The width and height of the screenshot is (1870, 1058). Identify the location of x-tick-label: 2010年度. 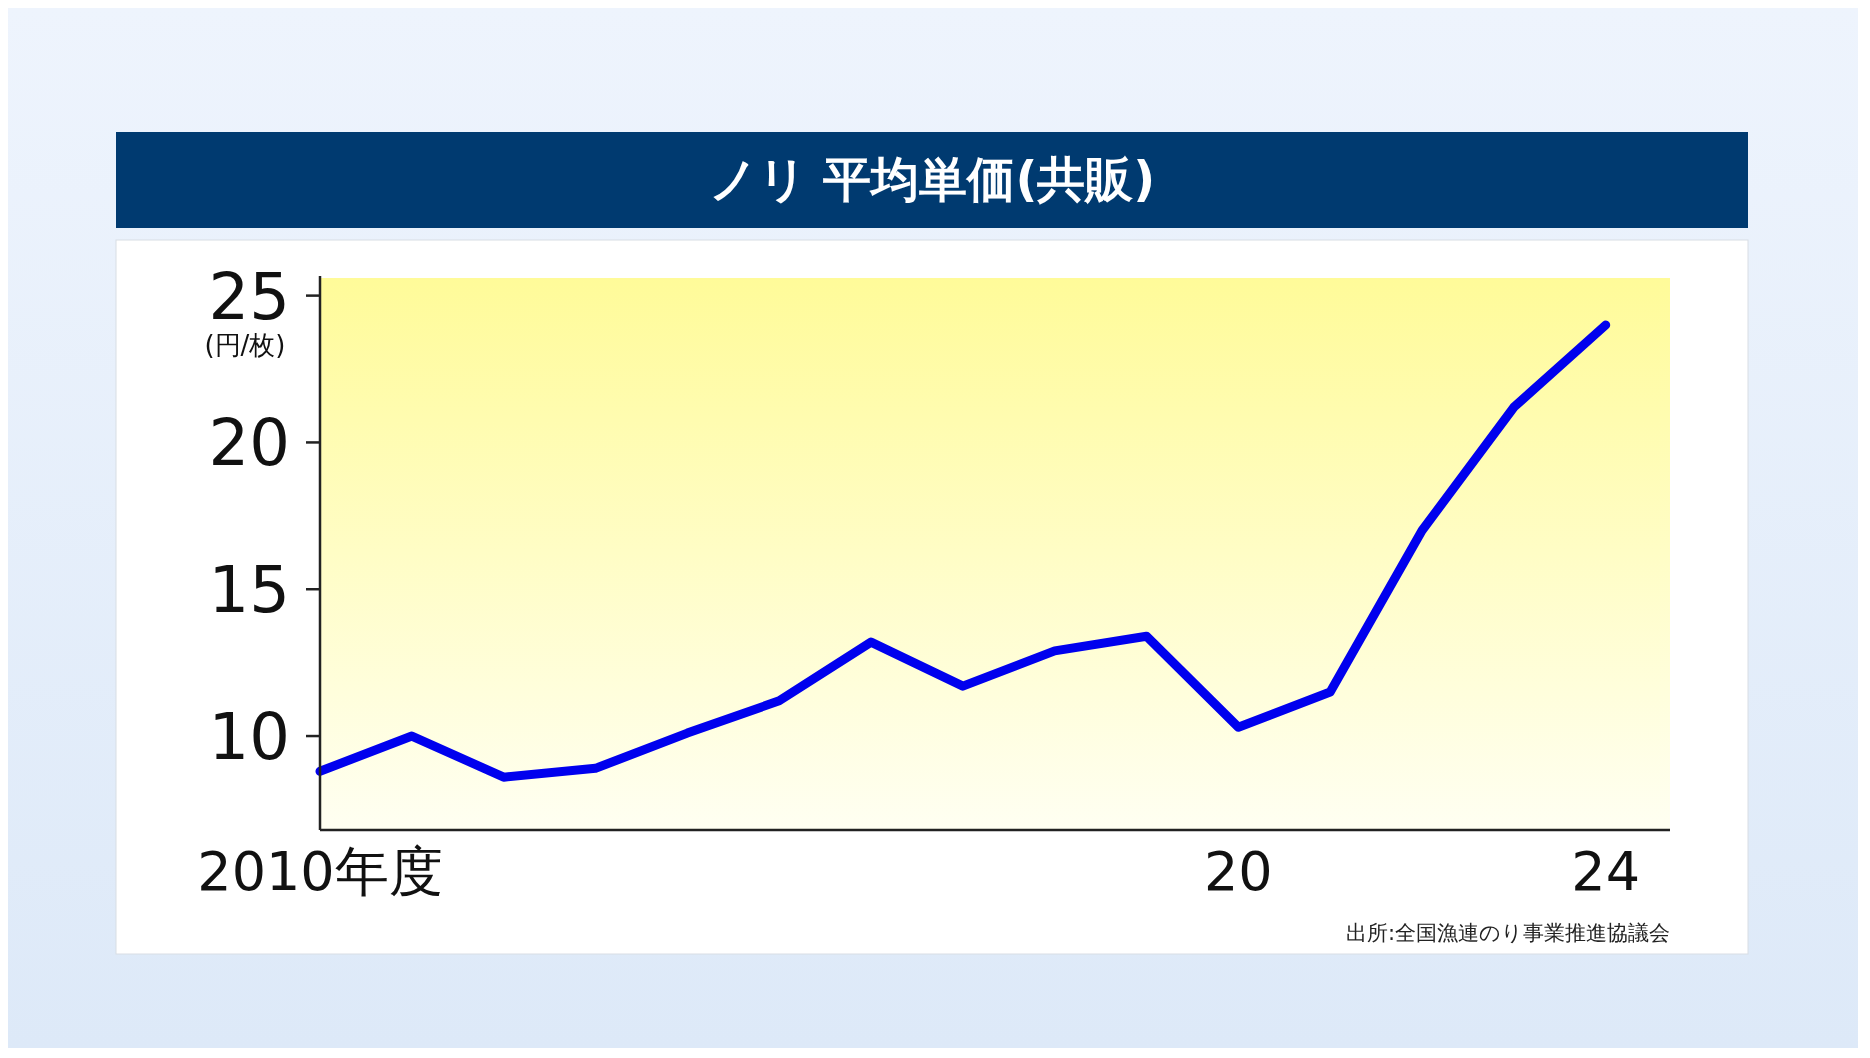
(320, 871).